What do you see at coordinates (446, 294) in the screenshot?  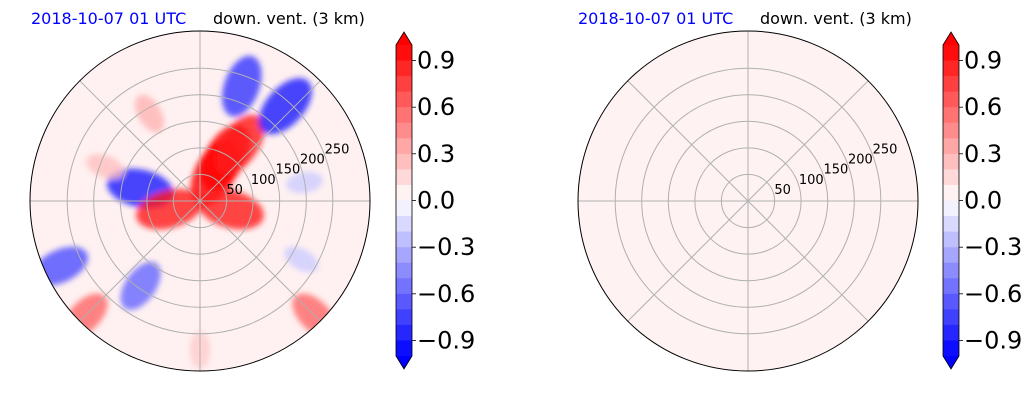 I see `colorbar-tick-label: −0.6` at bounding box center [446, 294].